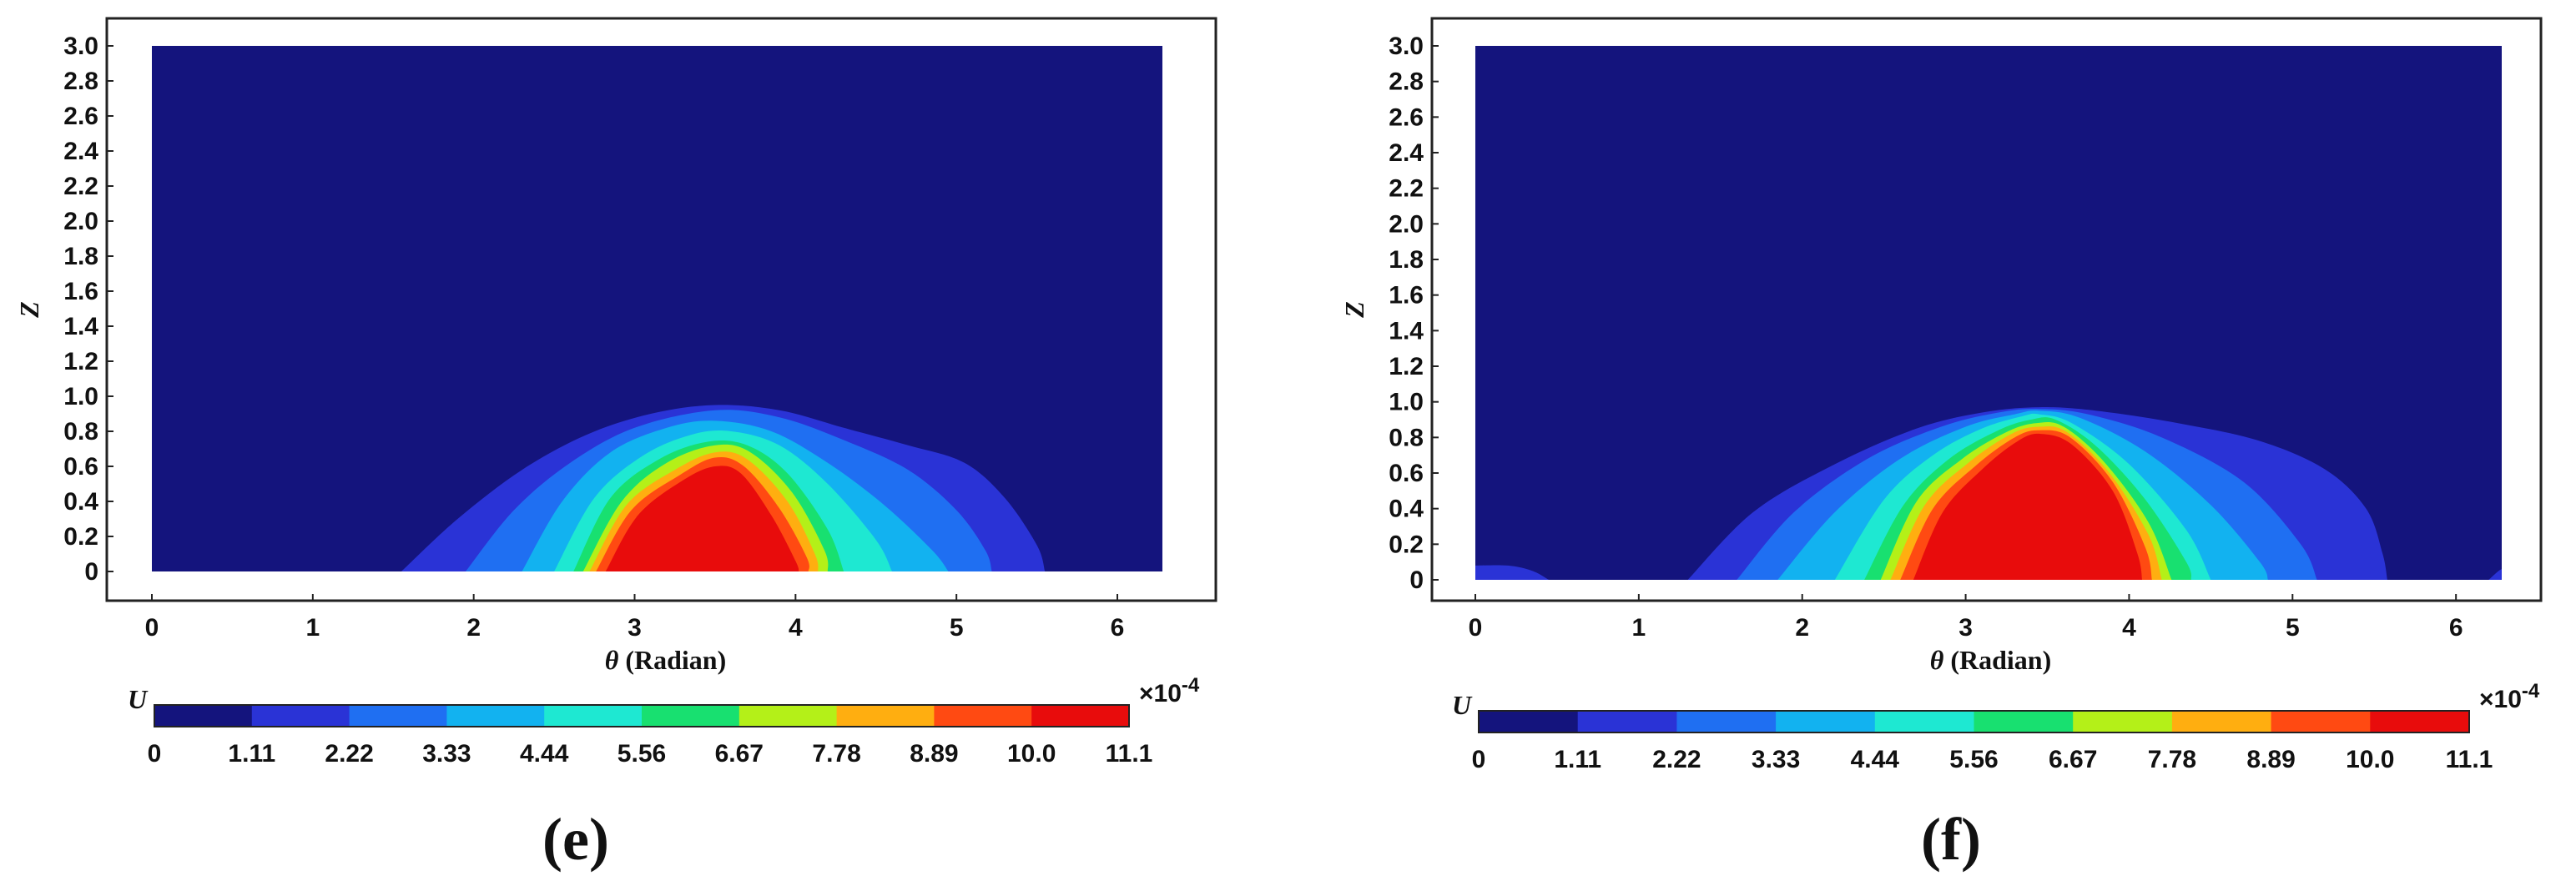  I want to click on colorbar-tick-label: 1.11, so click(1577, 759).